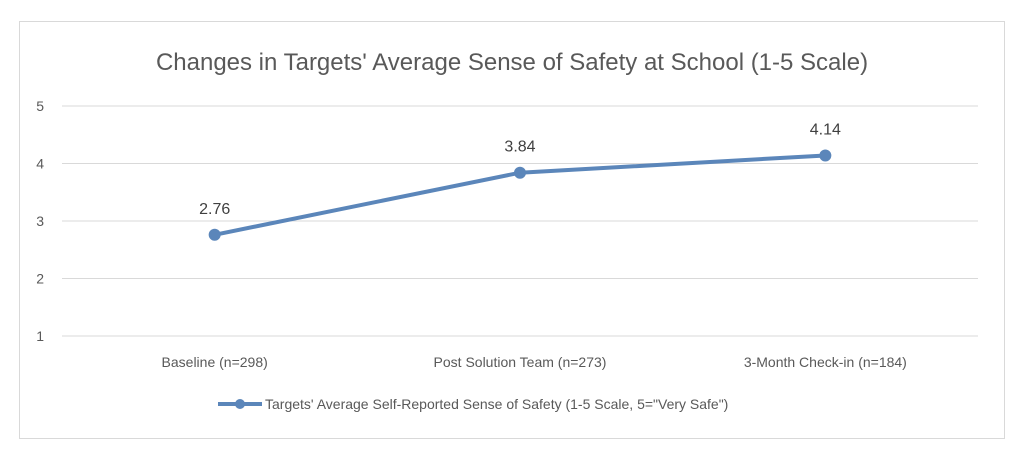 The image size is (1024, 460). Describe the element at coordinates (825, 129) in the screenshot. I see `data-label: 4.14` at that location.